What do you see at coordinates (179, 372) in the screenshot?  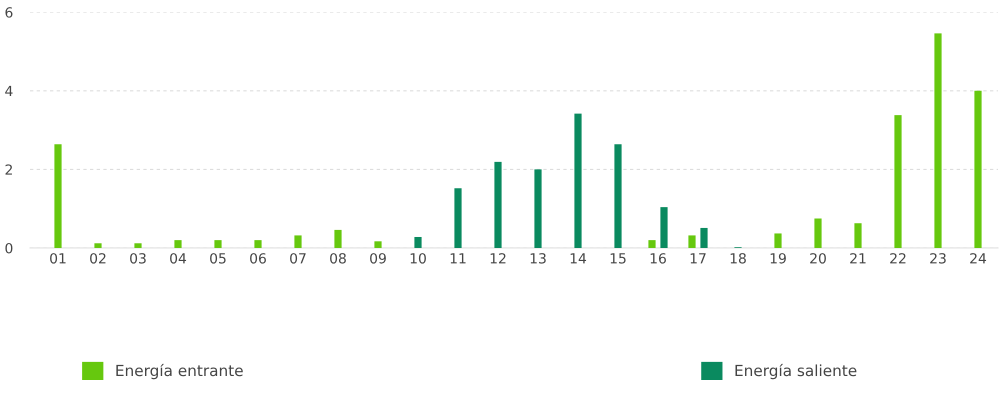 I see `legend-label: Energía entrante` at bounding box center [179, 372].